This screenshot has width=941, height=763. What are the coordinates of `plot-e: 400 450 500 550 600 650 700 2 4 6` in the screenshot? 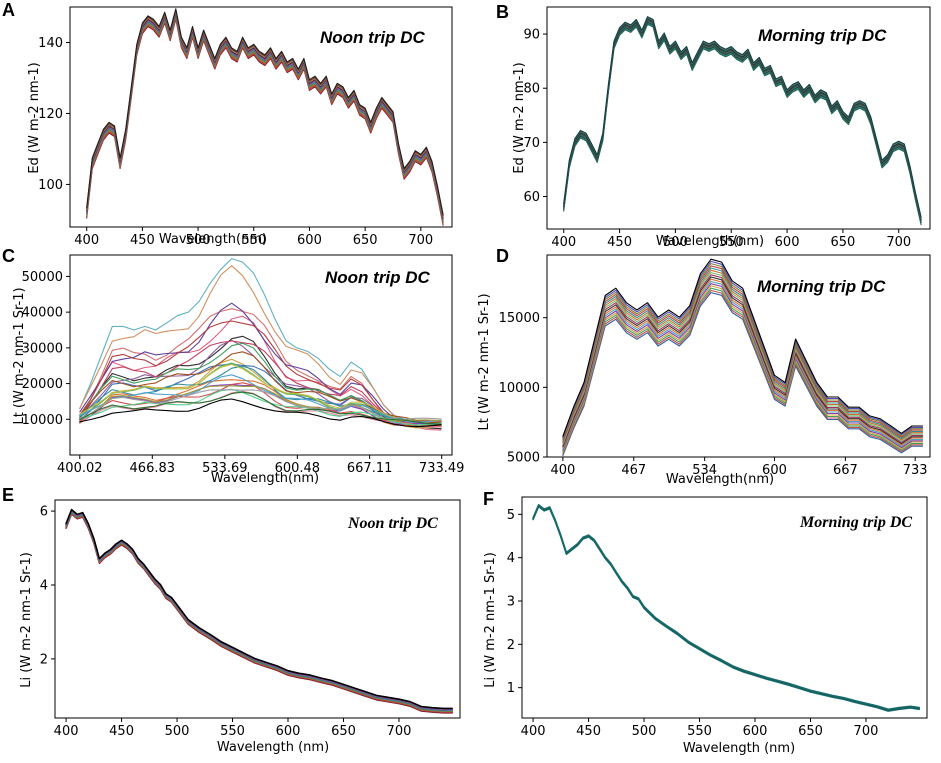 It's located at (250, 619).